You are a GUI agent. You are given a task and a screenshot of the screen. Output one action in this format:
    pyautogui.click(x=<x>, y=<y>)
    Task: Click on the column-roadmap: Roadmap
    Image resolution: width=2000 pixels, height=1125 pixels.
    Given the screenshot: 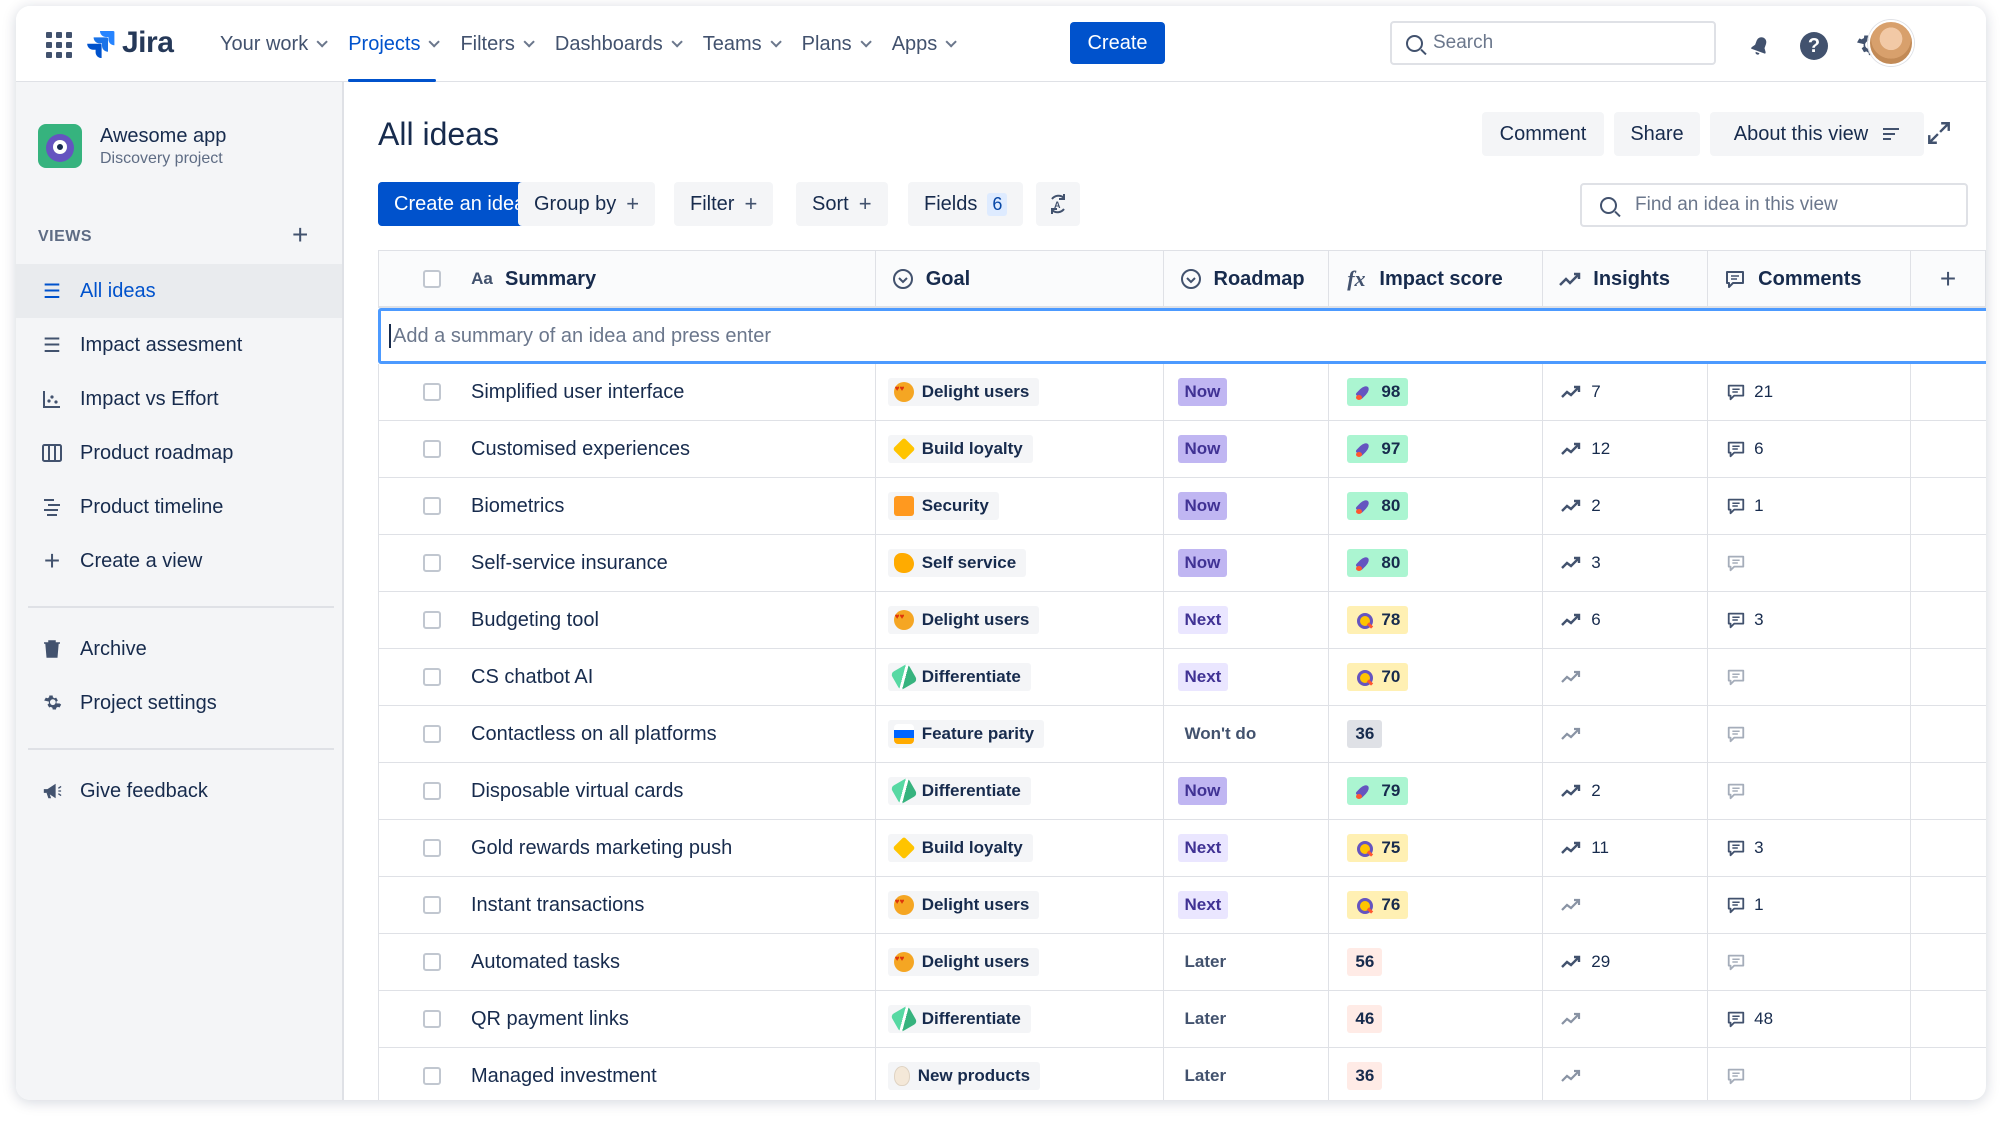 What is the action you would take?
    pyautogui.click(x=1247, y=279)
    